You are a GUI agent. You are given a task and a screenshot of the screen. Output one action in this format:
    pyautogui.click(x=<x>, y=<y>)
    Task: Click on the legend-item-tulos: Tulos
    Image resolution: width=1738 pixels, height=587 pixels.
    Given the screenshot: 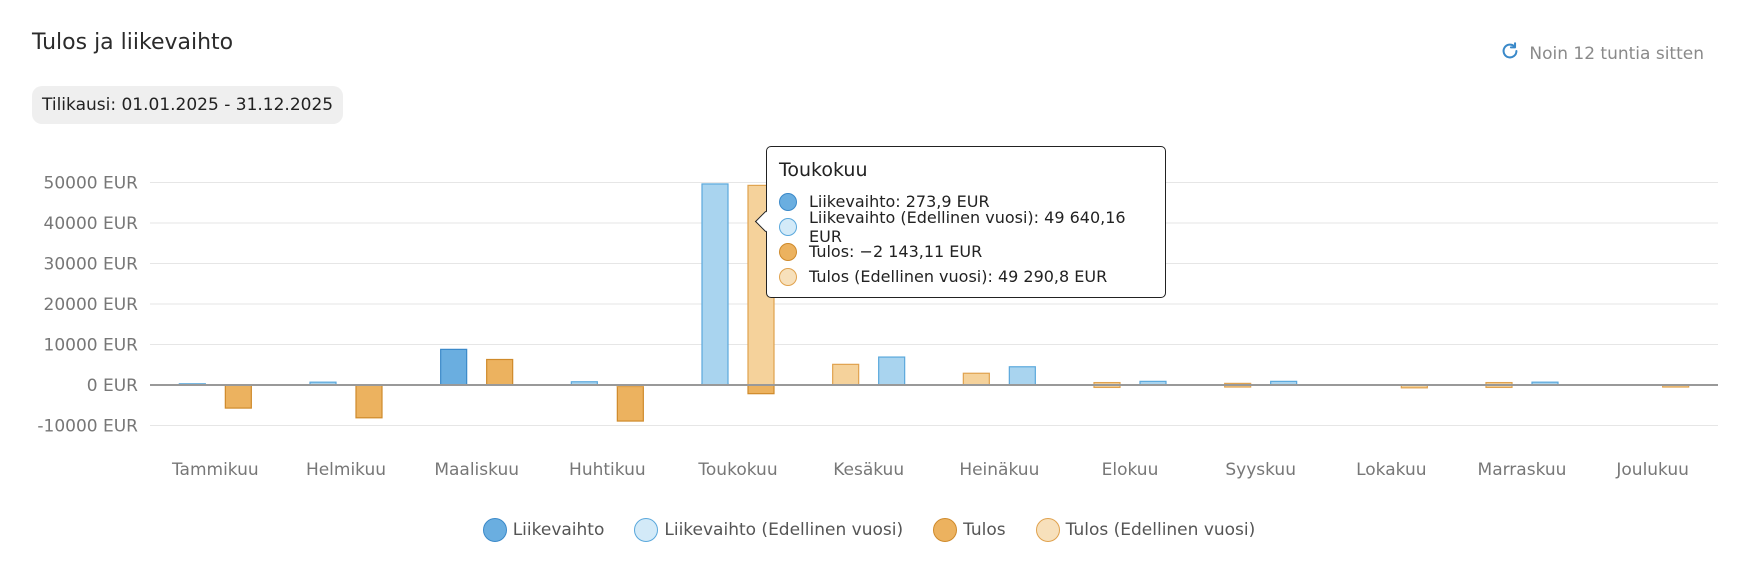 What is the action you would take?
    pyautogui.click(x=969, y=530)
    